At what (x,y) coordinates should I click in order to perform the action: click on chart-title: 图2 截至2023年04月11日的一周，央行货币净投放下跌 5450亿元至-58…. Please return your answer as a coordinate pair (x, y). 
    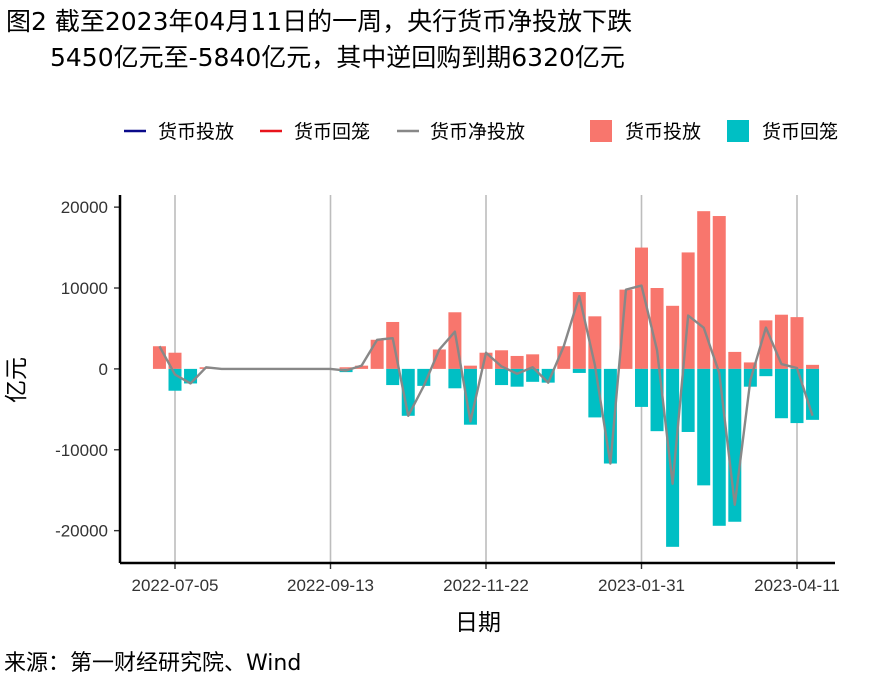
    Looking at the image, I should click on (443, 40).